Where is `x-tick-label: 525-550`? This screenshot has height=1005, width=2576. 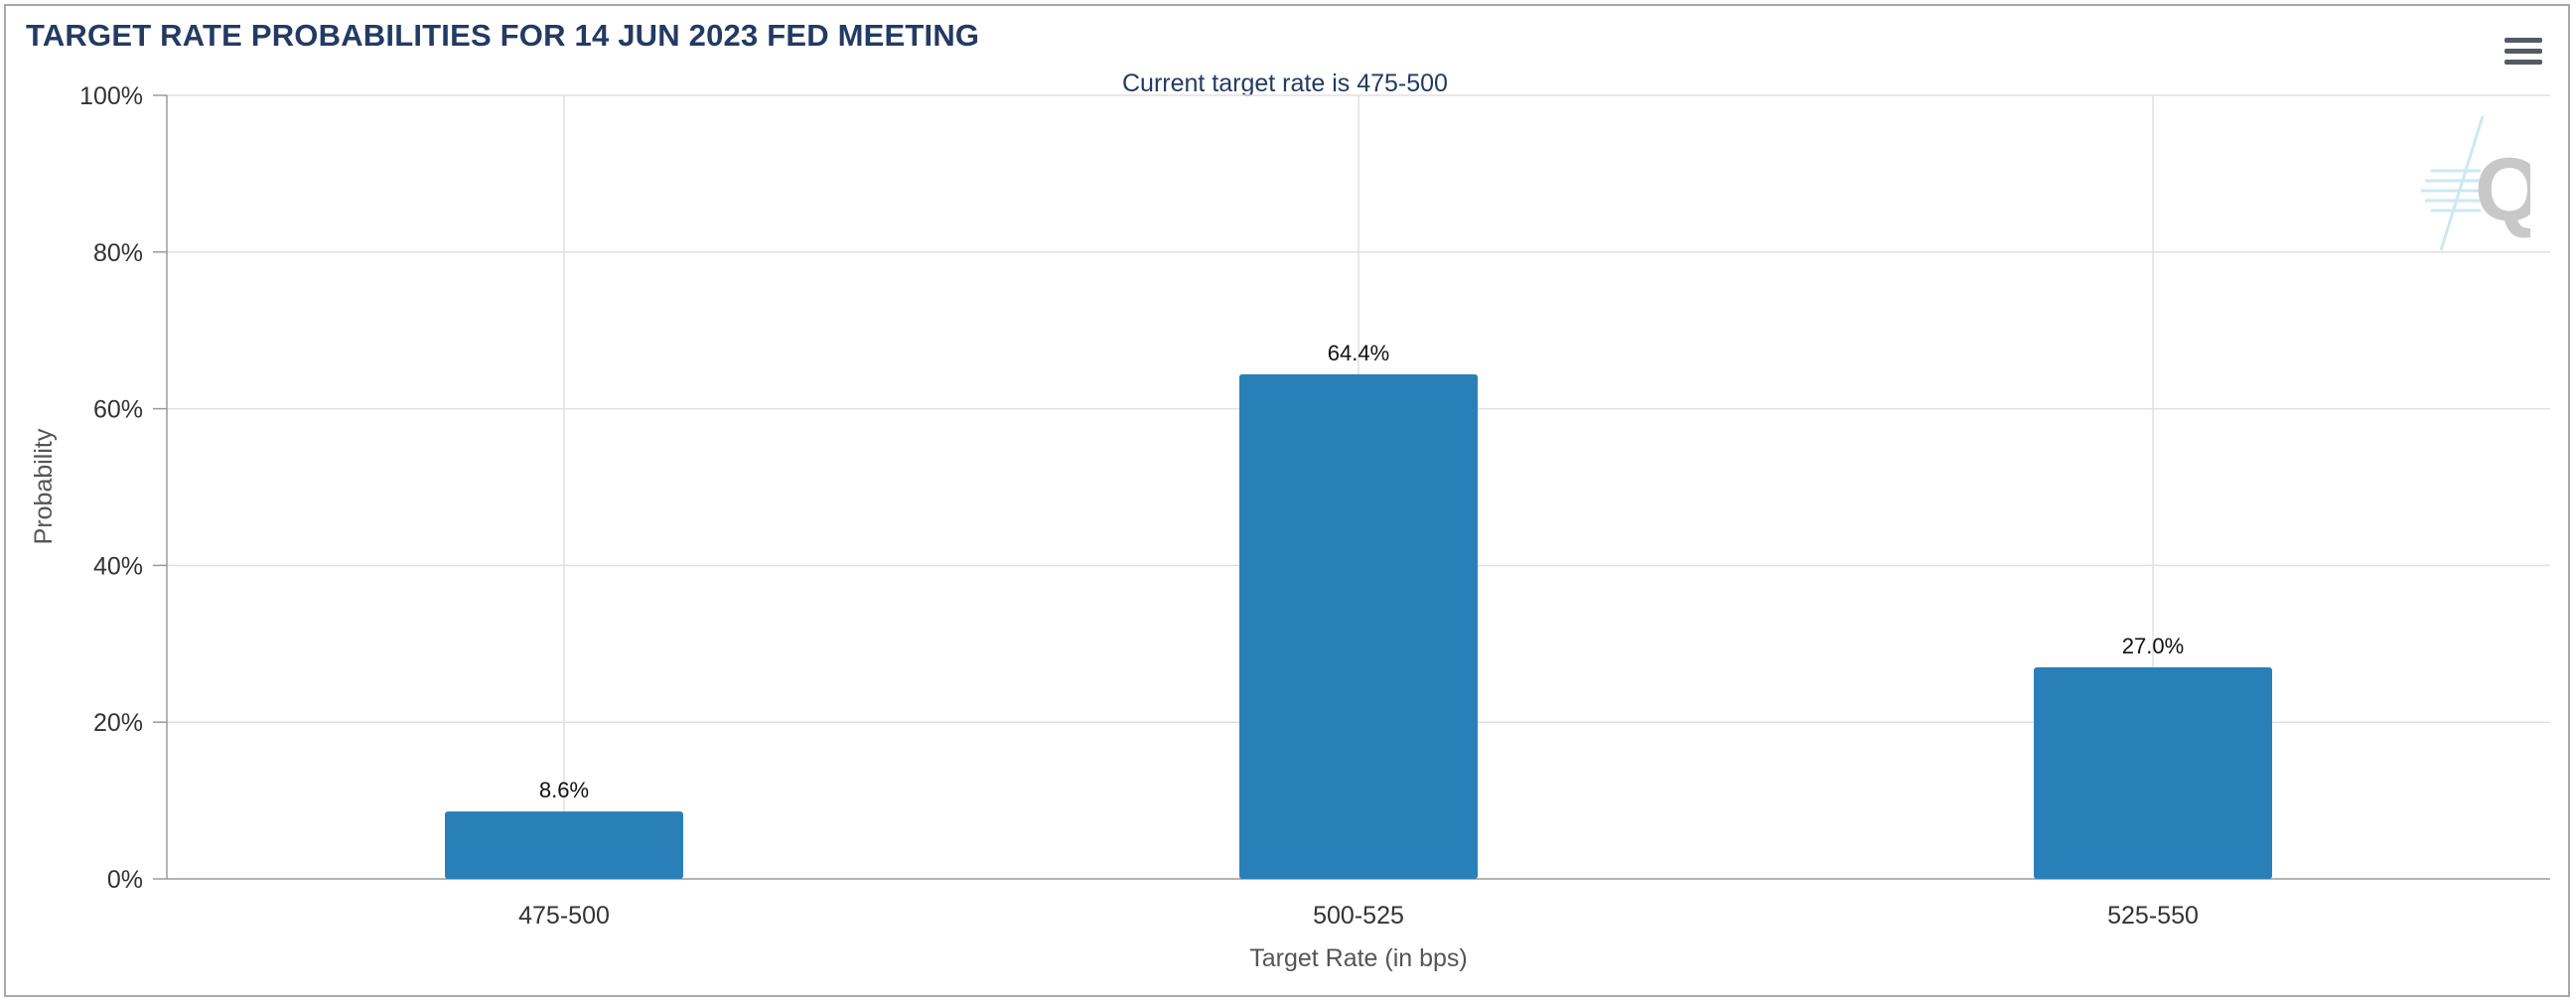 x-tick-label: 525-550 is located at coordinates (2153, 916).